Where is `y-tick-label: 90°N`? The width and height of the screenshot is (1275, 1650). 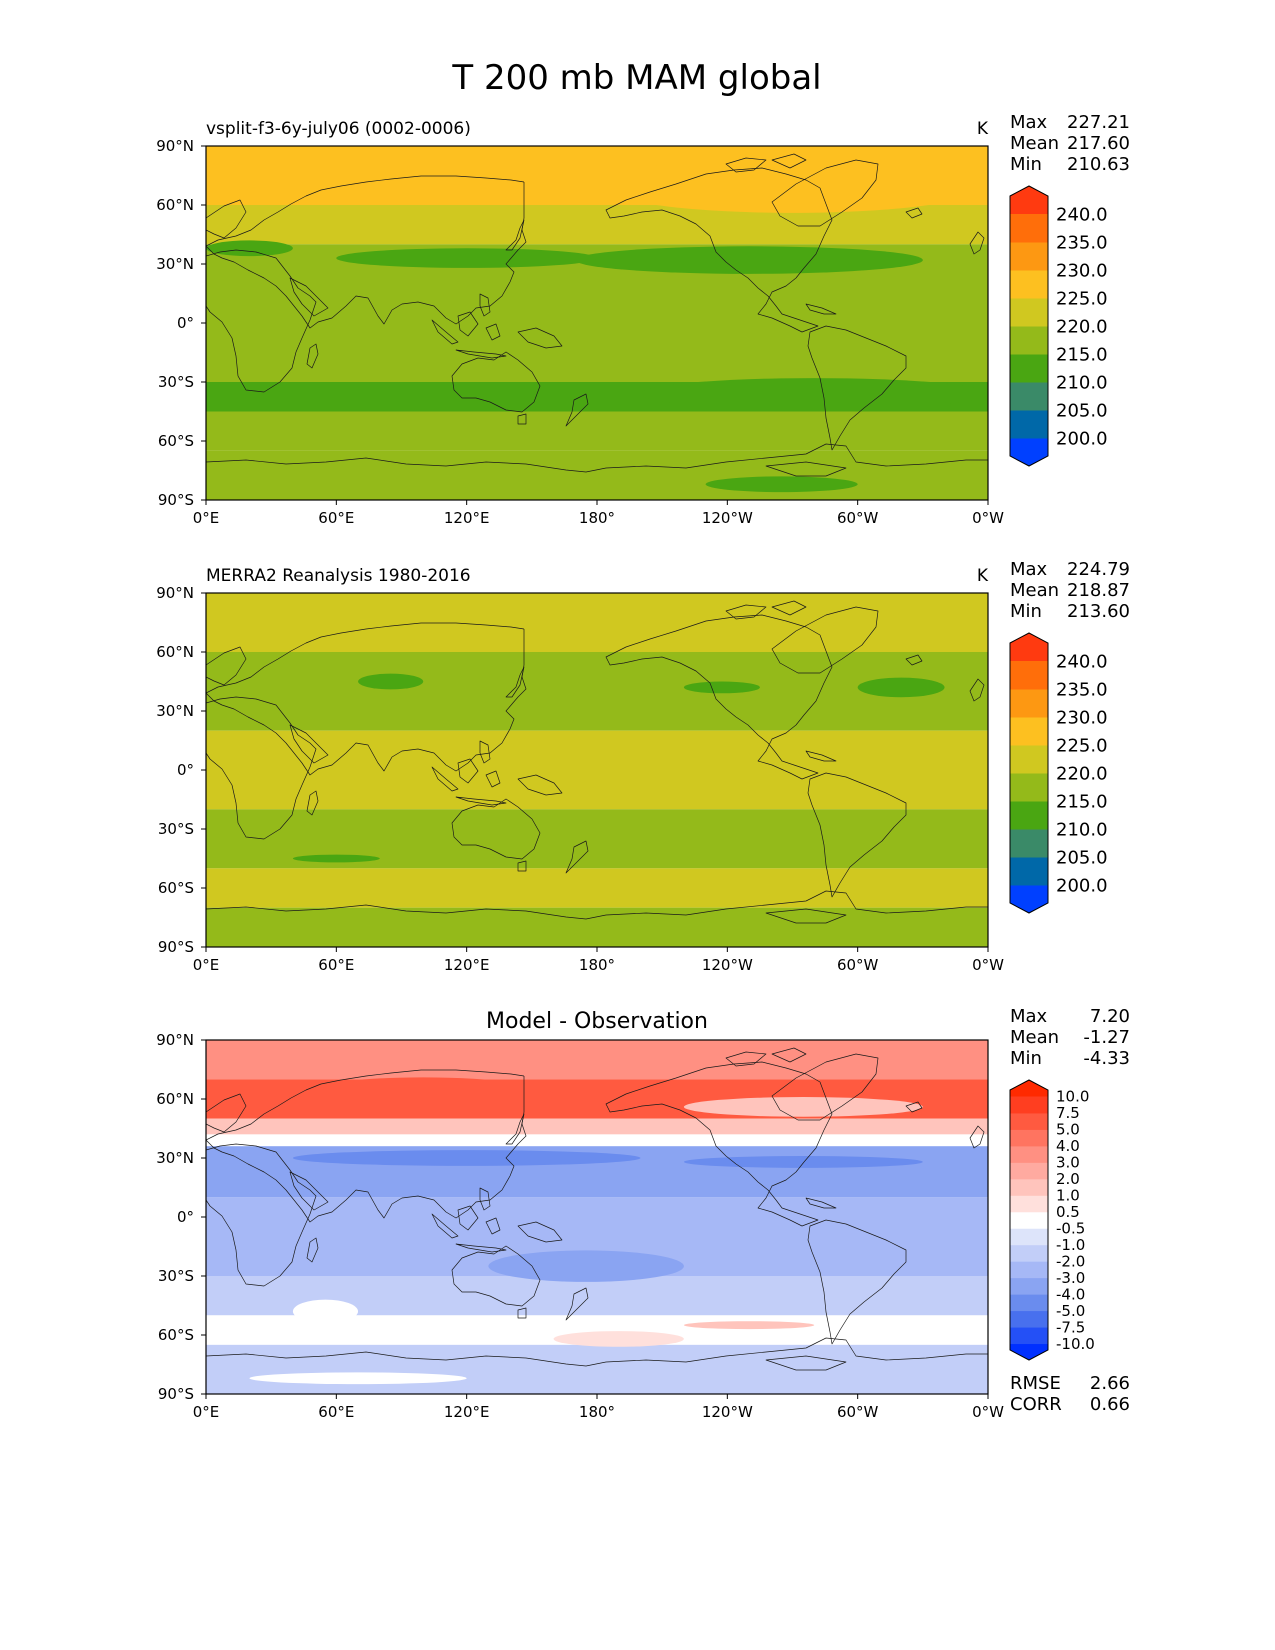
y-tick-label: 90°N is located at coordinates (175, 146).